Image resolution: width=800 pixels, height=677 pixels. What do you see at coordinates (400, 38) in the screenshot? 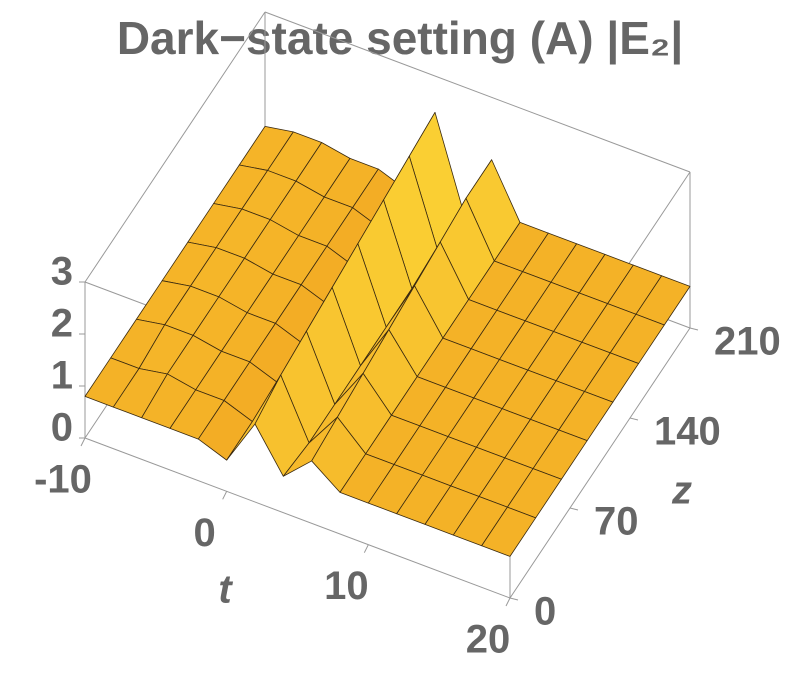
I see `chart-title: Dark−state setting (A) |E₂|` at bounding box center [400, 38].